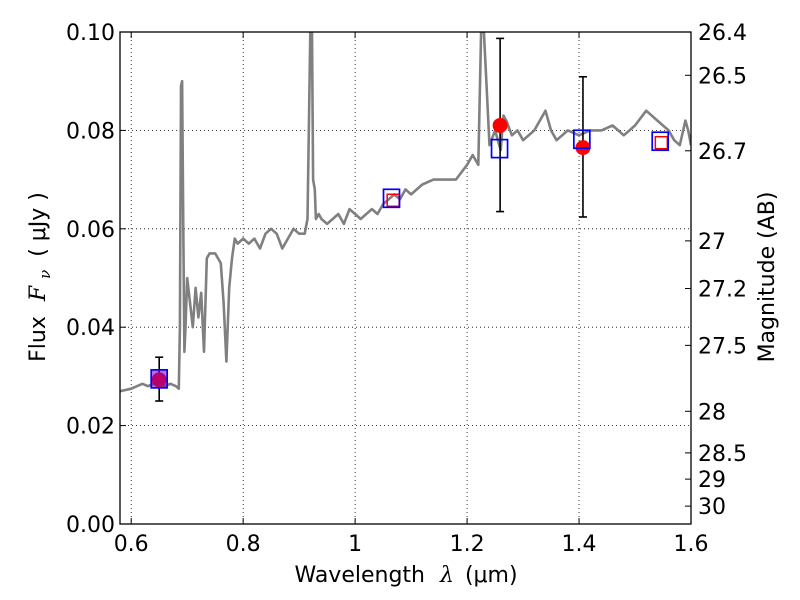 The height and width of the screenshot is (600, 800). I want to click on y2-tick-label: 29, so click(712, 480).